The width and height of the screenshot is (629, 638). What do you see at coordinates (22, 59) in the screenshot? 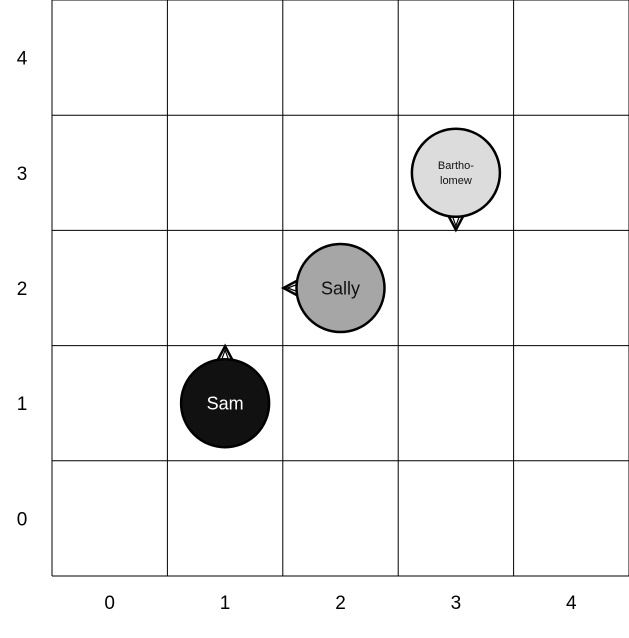
I see `y-axis-label-4: 4` at bounding box center [22, 59].